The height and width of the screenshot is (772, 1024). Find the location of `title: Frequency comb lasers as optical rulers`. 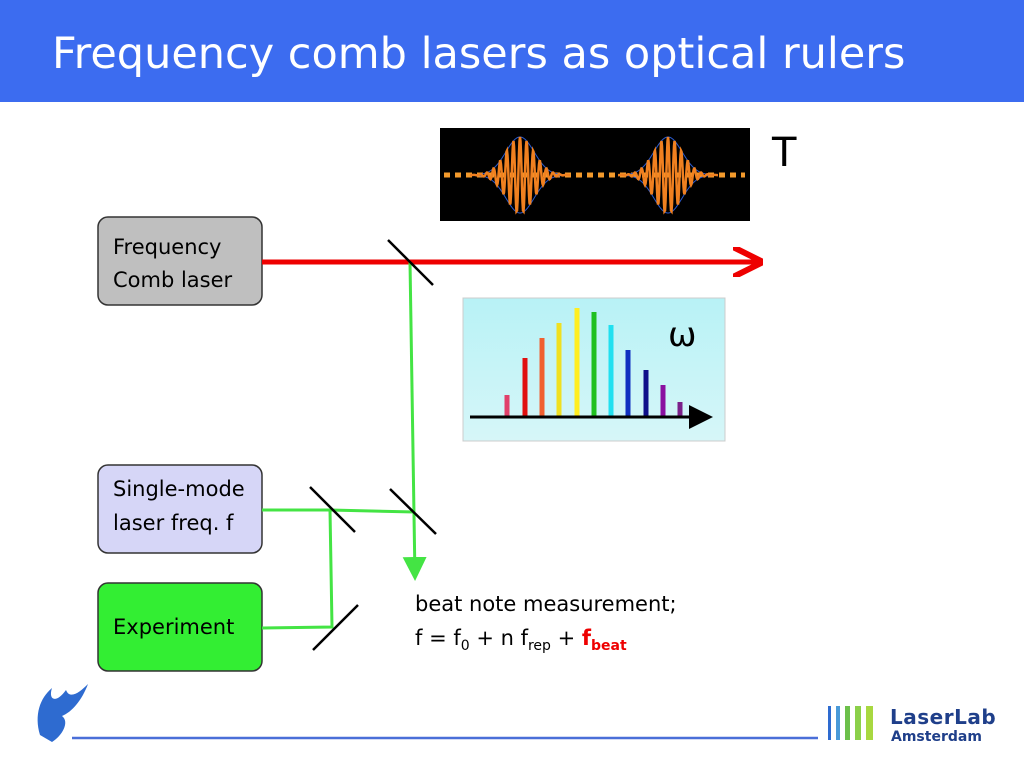

title: Frequency comb lasers as optical rulers is located at coordinates (478, 54).